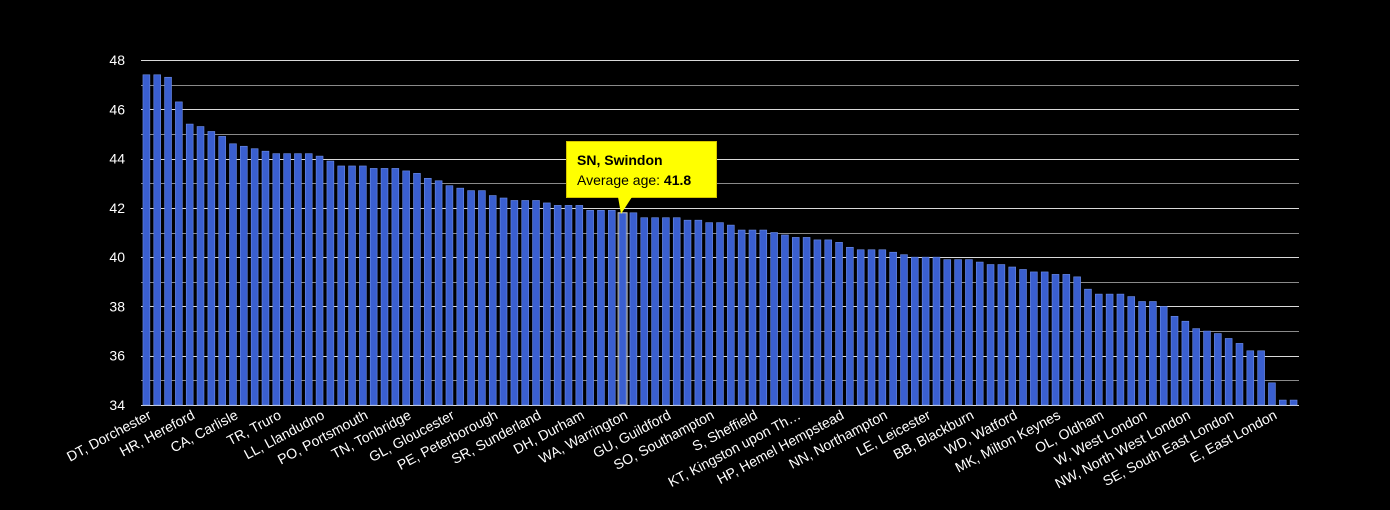  Describe the element at coordinates (117, 306) in the screenshot. I see `y-tick-label: 38` at that location.